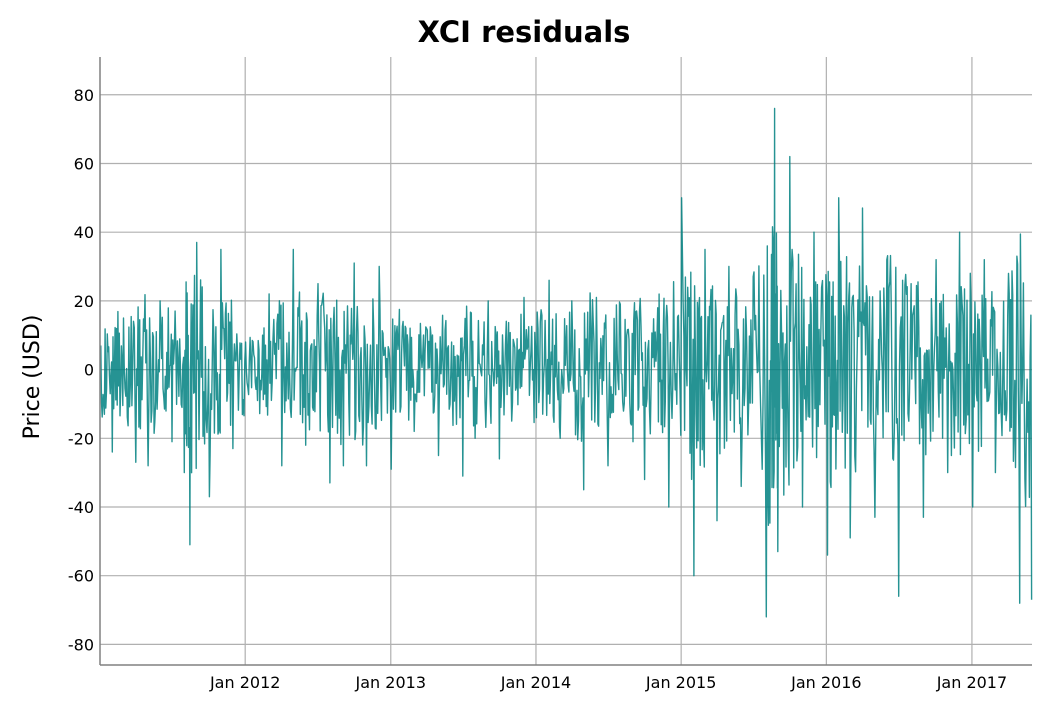 Image resolution: width=1053 pixels, height=709 pixels. What do you see at coordinates (825, 682) in the screenshot?
I see `x-tick-label: Jan 2016` at bounding box center [825, 682].